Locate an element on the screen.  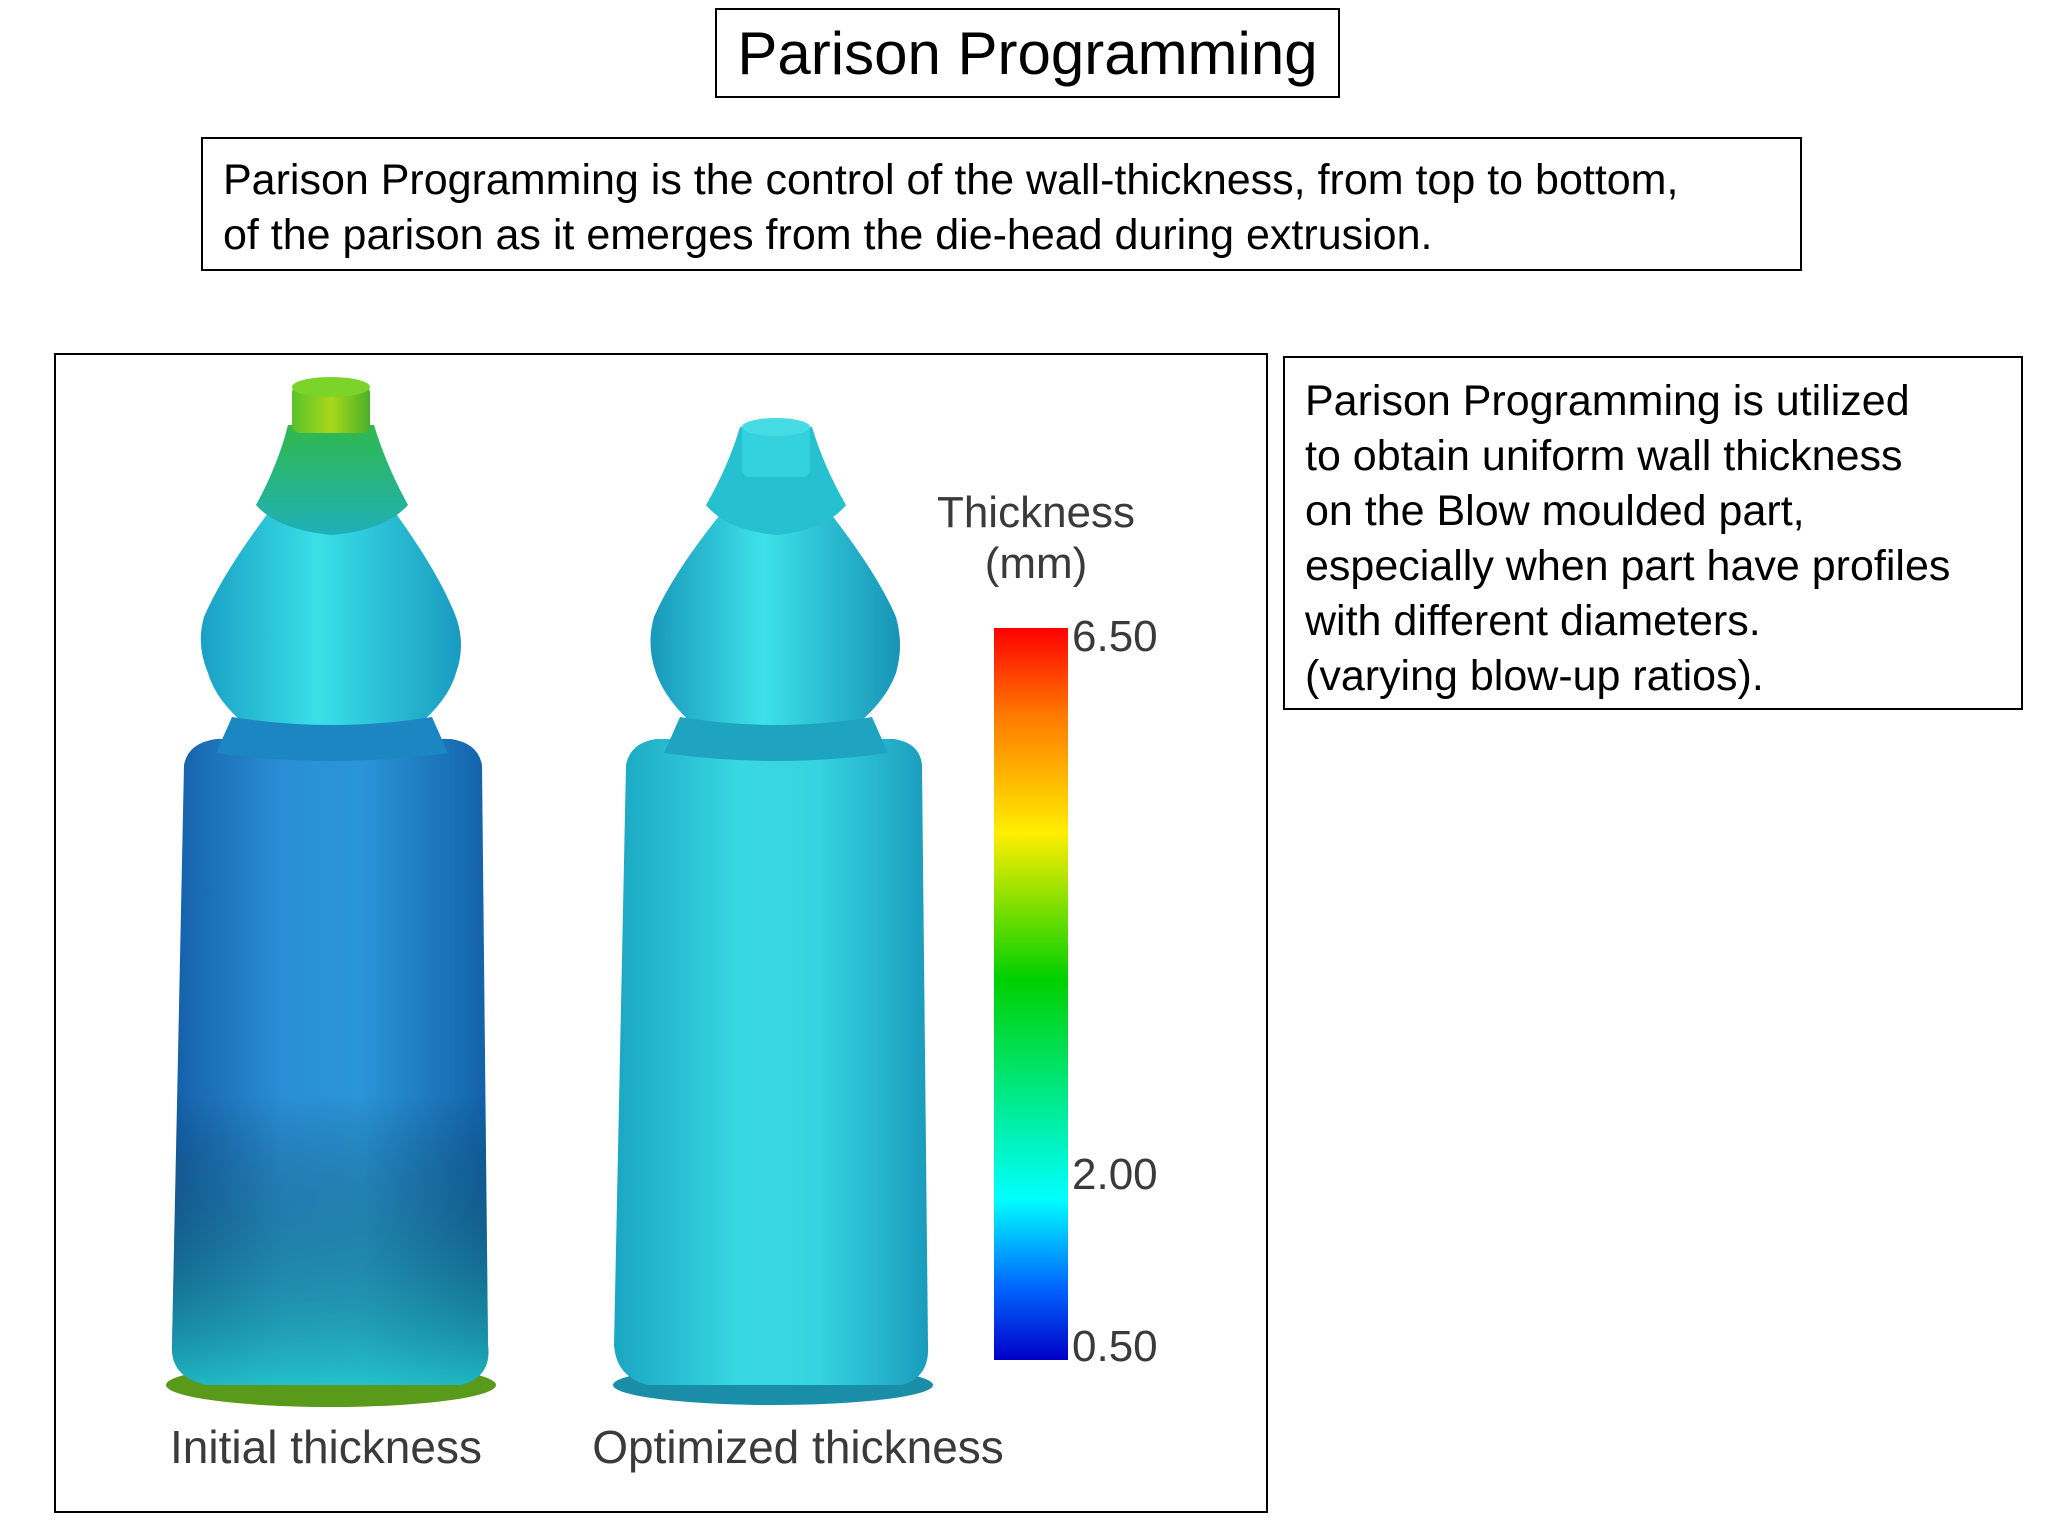
initial-bottle-cone is located at coordinates (332, 480).